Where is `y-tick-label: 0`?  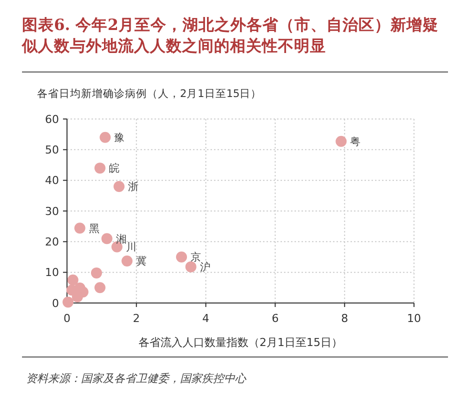 y-tick-label: 0 is located at coordinates (55, 303).